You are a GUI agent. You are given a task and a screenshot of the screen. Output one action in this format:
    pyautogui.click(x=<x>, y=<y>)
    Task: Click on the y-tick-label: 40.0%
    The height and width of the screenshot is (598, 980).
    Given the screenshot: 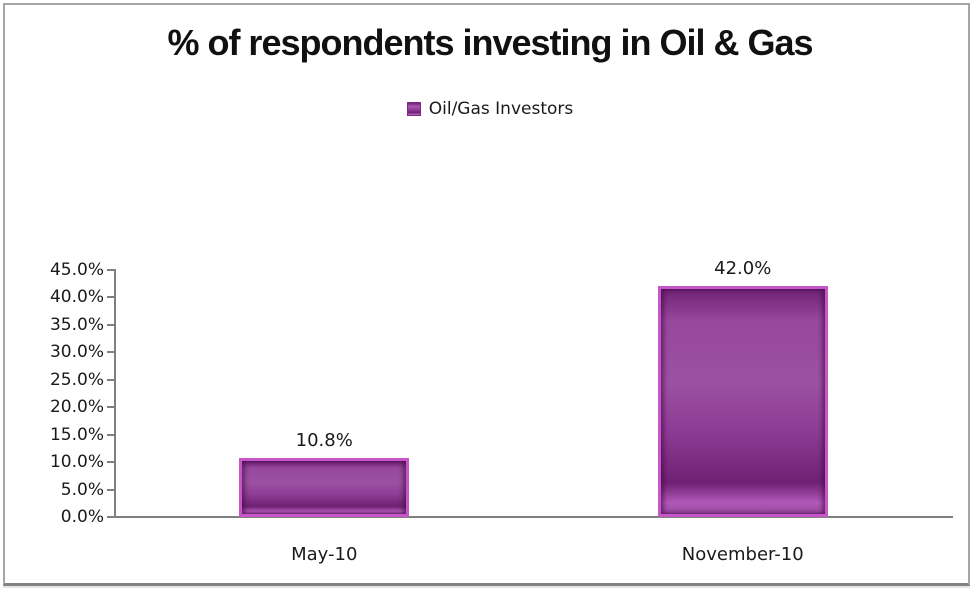 What is the action you would take?
    pyautogui.click(x=76, y=297)
    